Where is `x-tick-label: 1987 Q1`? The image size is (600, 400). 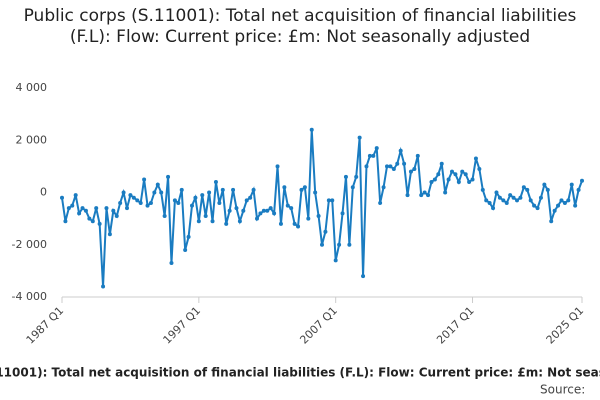 x-tick-label: 1987 Q1 is located at coordinates (45, 325).